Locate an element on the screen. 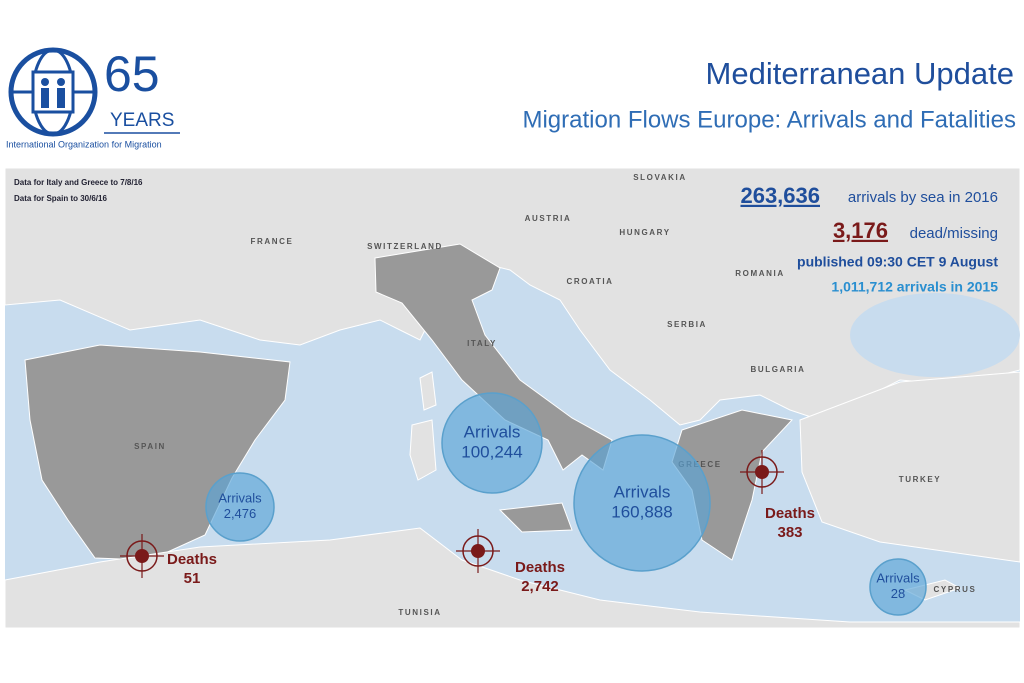 Image resolution: width=1024 pixels, height=683 pixels. country-label: TURKEY is located at coordinates (920, 479).